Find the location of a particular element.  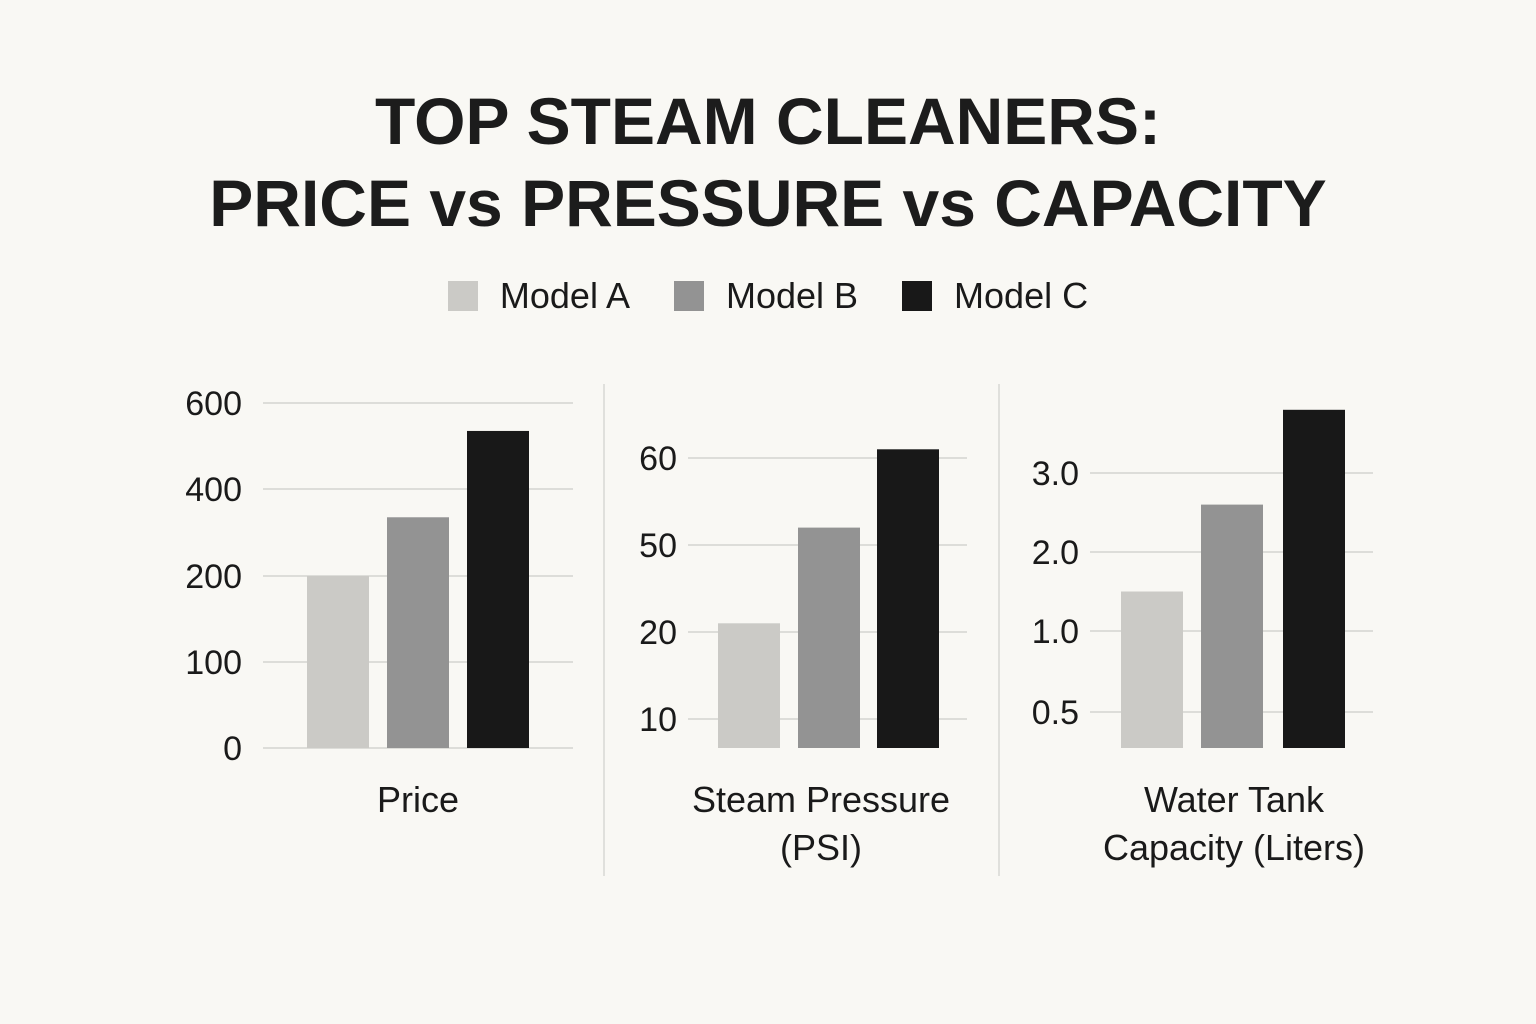

legend: Model A Model B Model C is located at coordinates (768, 296).